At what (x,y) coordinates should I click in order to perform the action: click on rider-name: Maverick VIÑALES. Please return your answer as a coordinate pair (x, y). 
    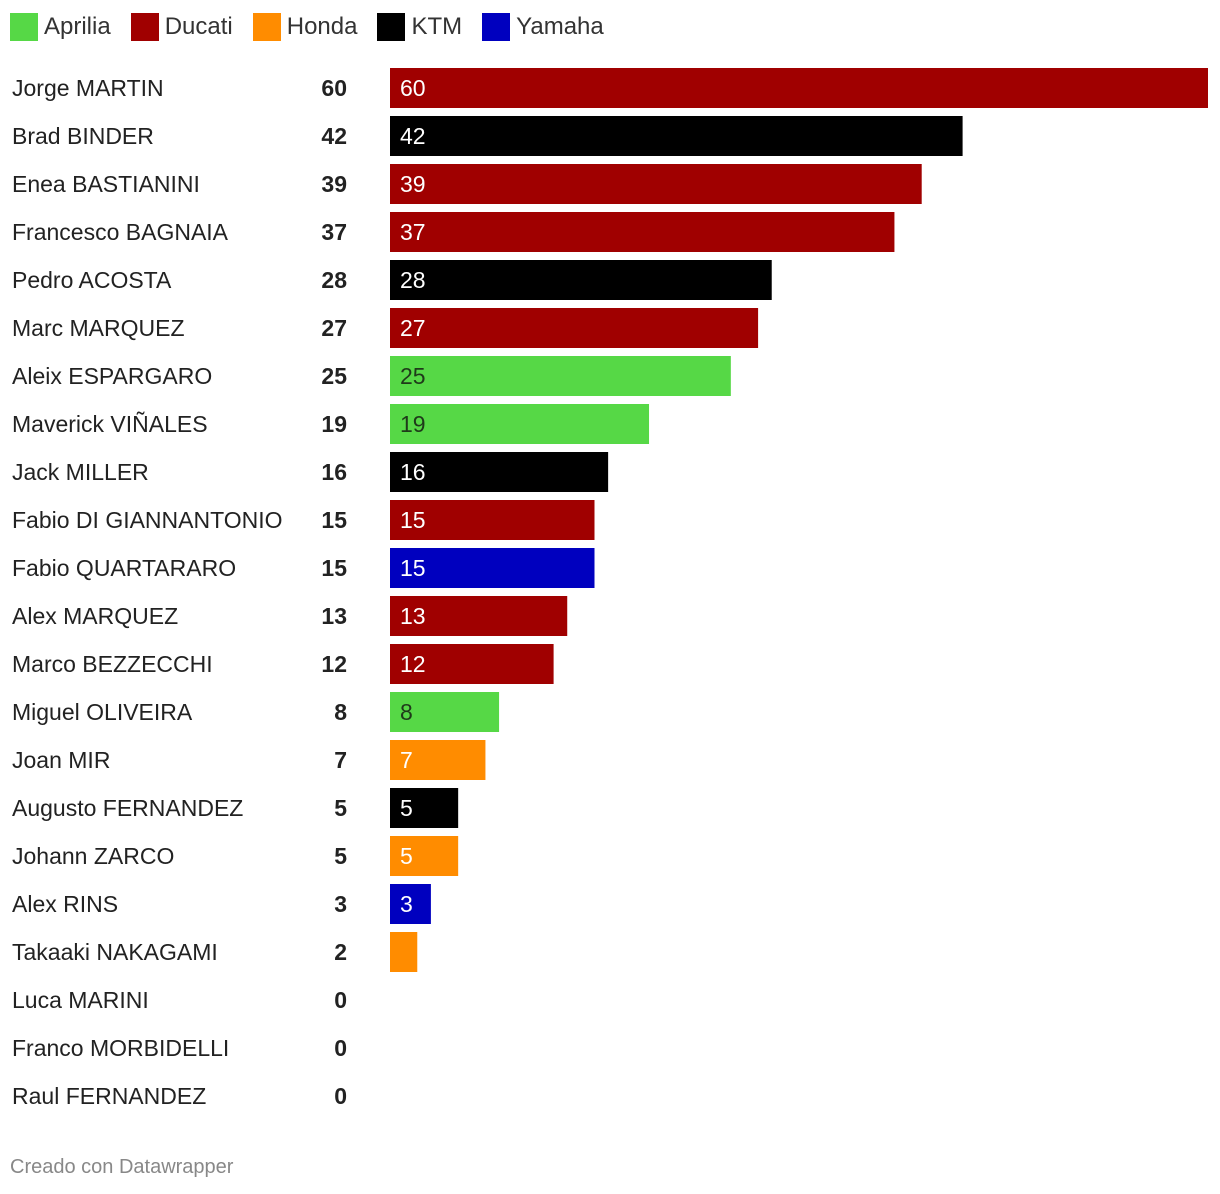
    Looking at the image, I should click on (110, 424).